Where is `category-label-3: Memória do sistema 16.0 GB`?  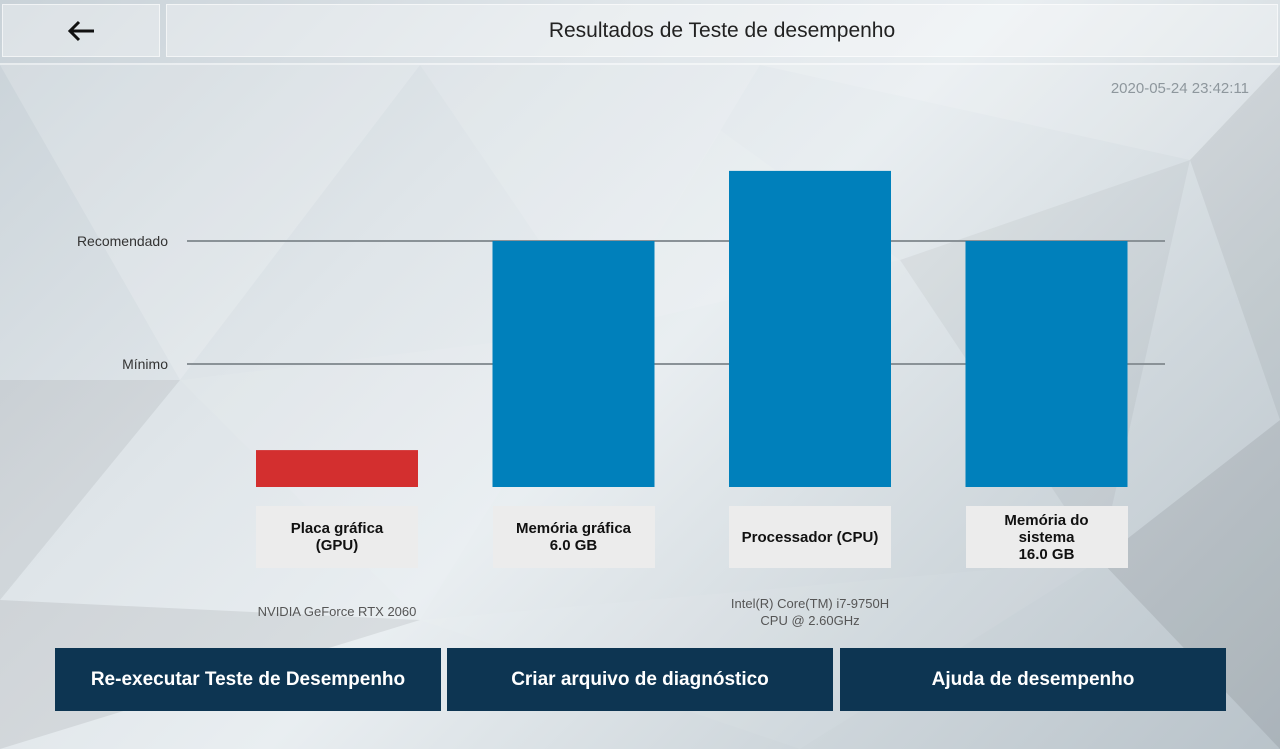
category-label-3: Memória do sistema 16.0 GB is located at coordinates (1046, 537).